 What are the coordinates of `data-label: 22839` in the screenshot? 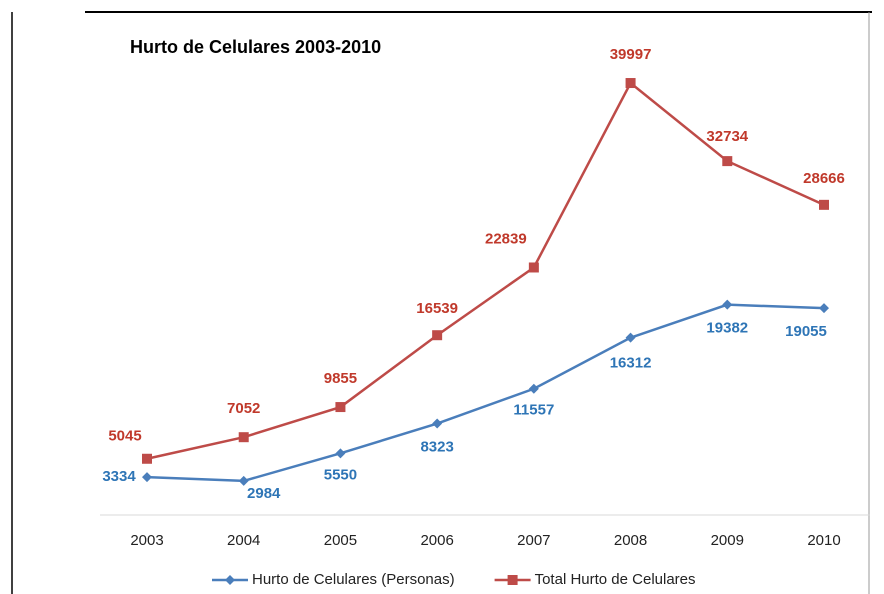 It's located at (506, 238).